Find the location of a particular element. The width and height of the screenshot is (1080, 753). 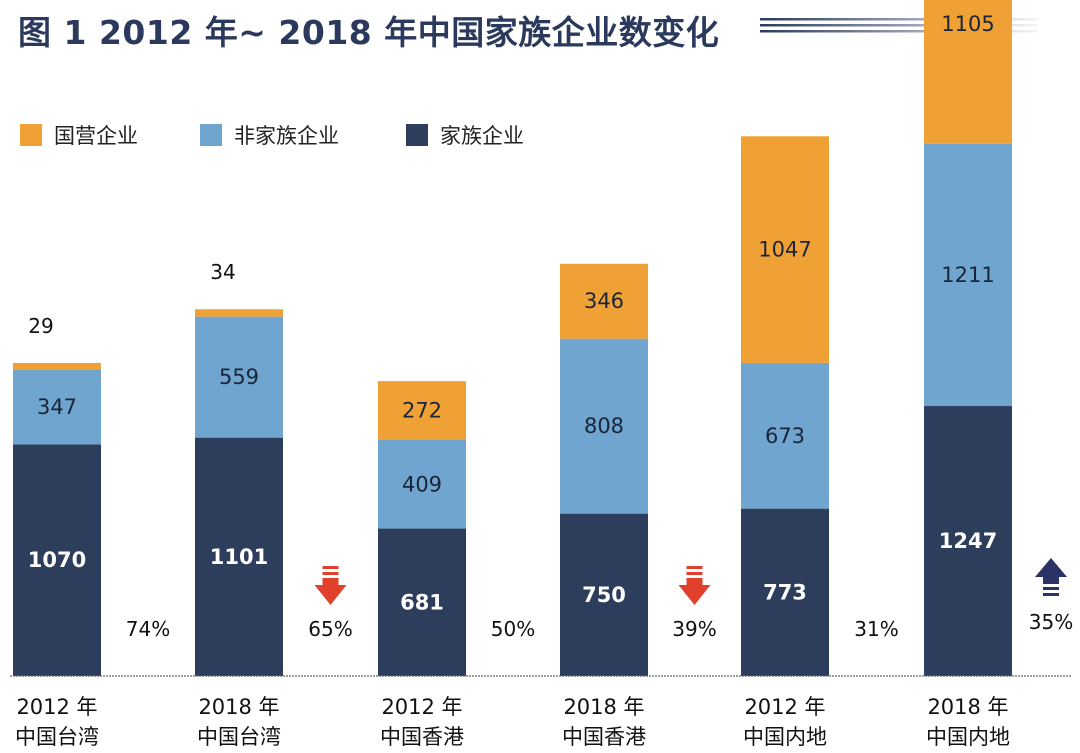

change-label-1: 65% is located at coordinates (330, 629).